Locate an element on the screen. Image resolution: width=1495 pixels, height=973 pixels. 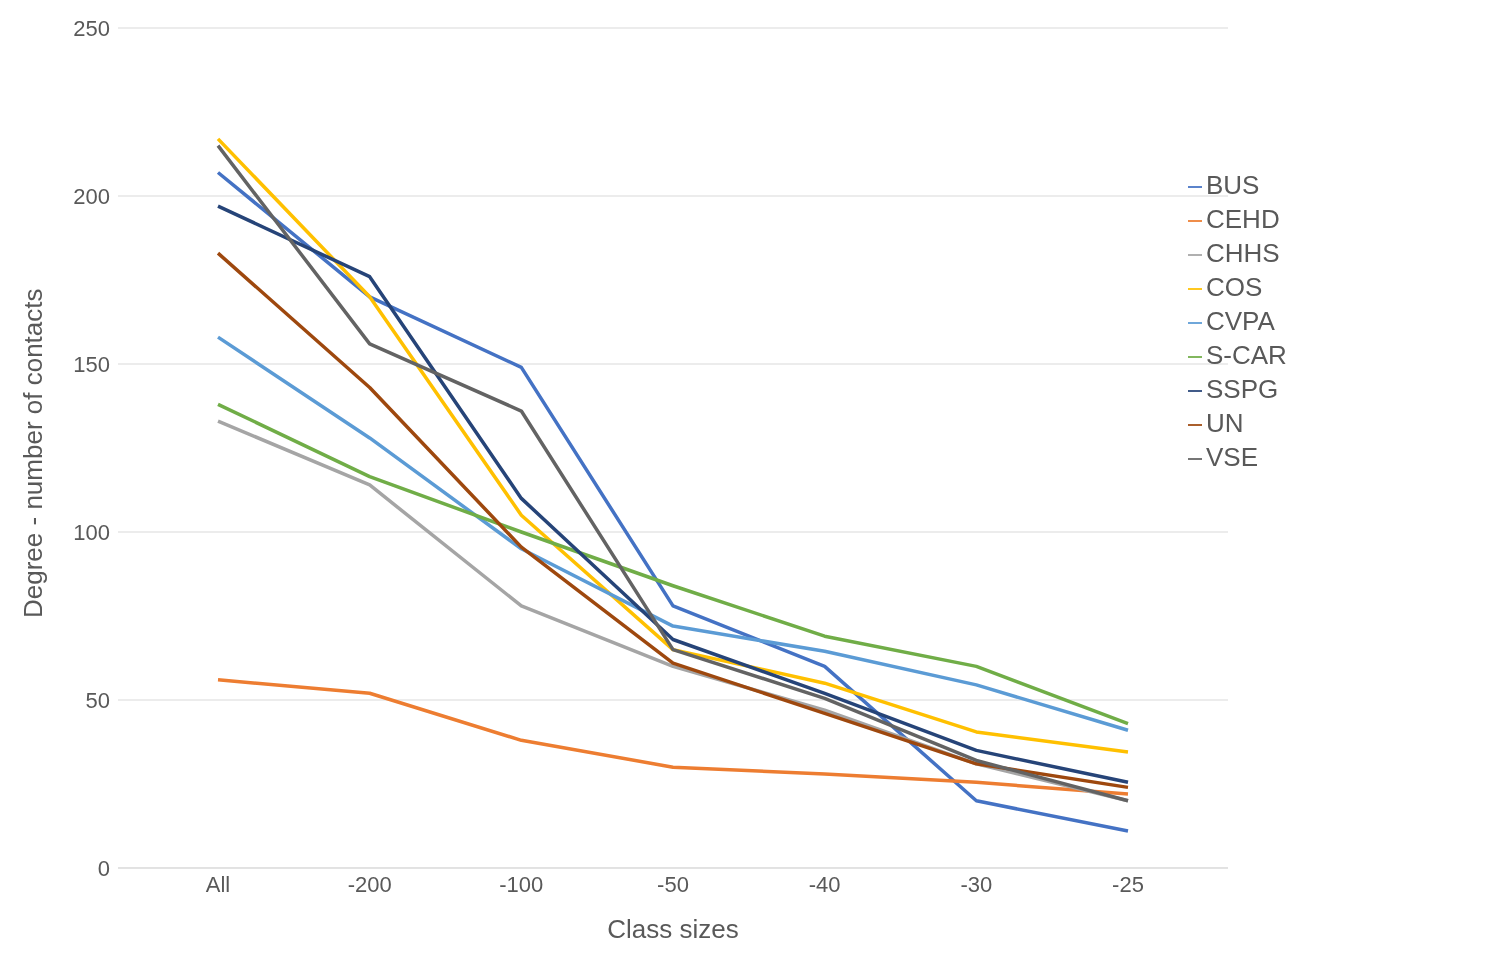
y-axis-title: Degree - number of contacts is located at coordinates (33, 453).